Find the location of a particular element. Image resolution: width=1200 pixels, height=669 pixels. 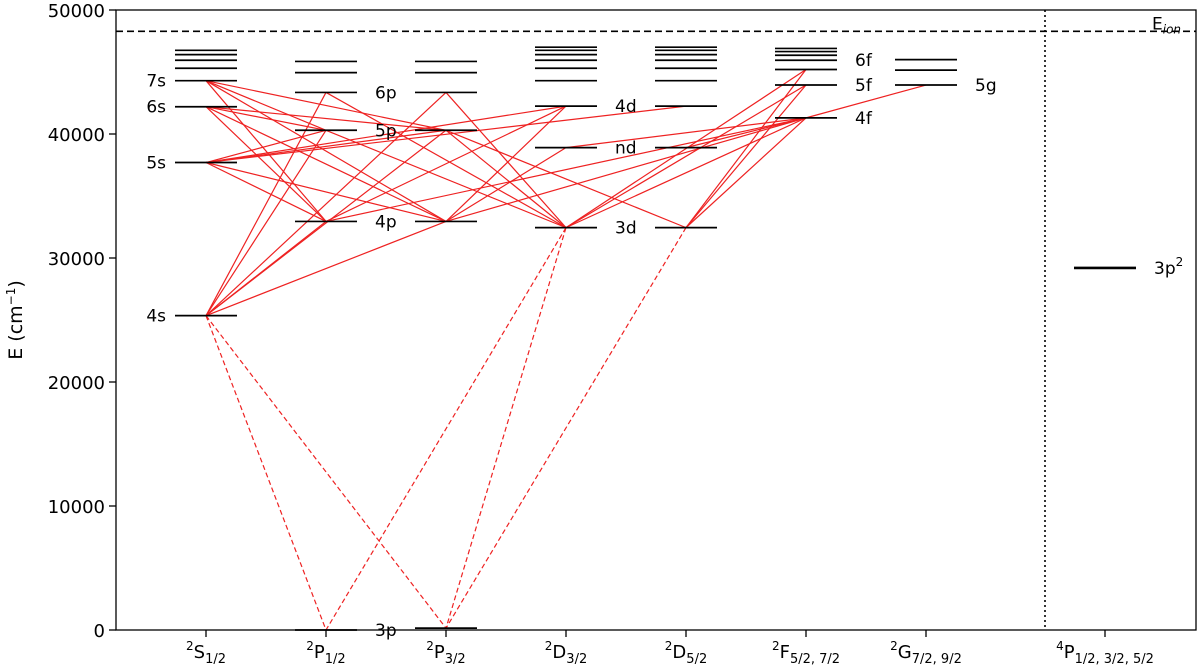

level-label: 4d is located at coordinates (626, 107).